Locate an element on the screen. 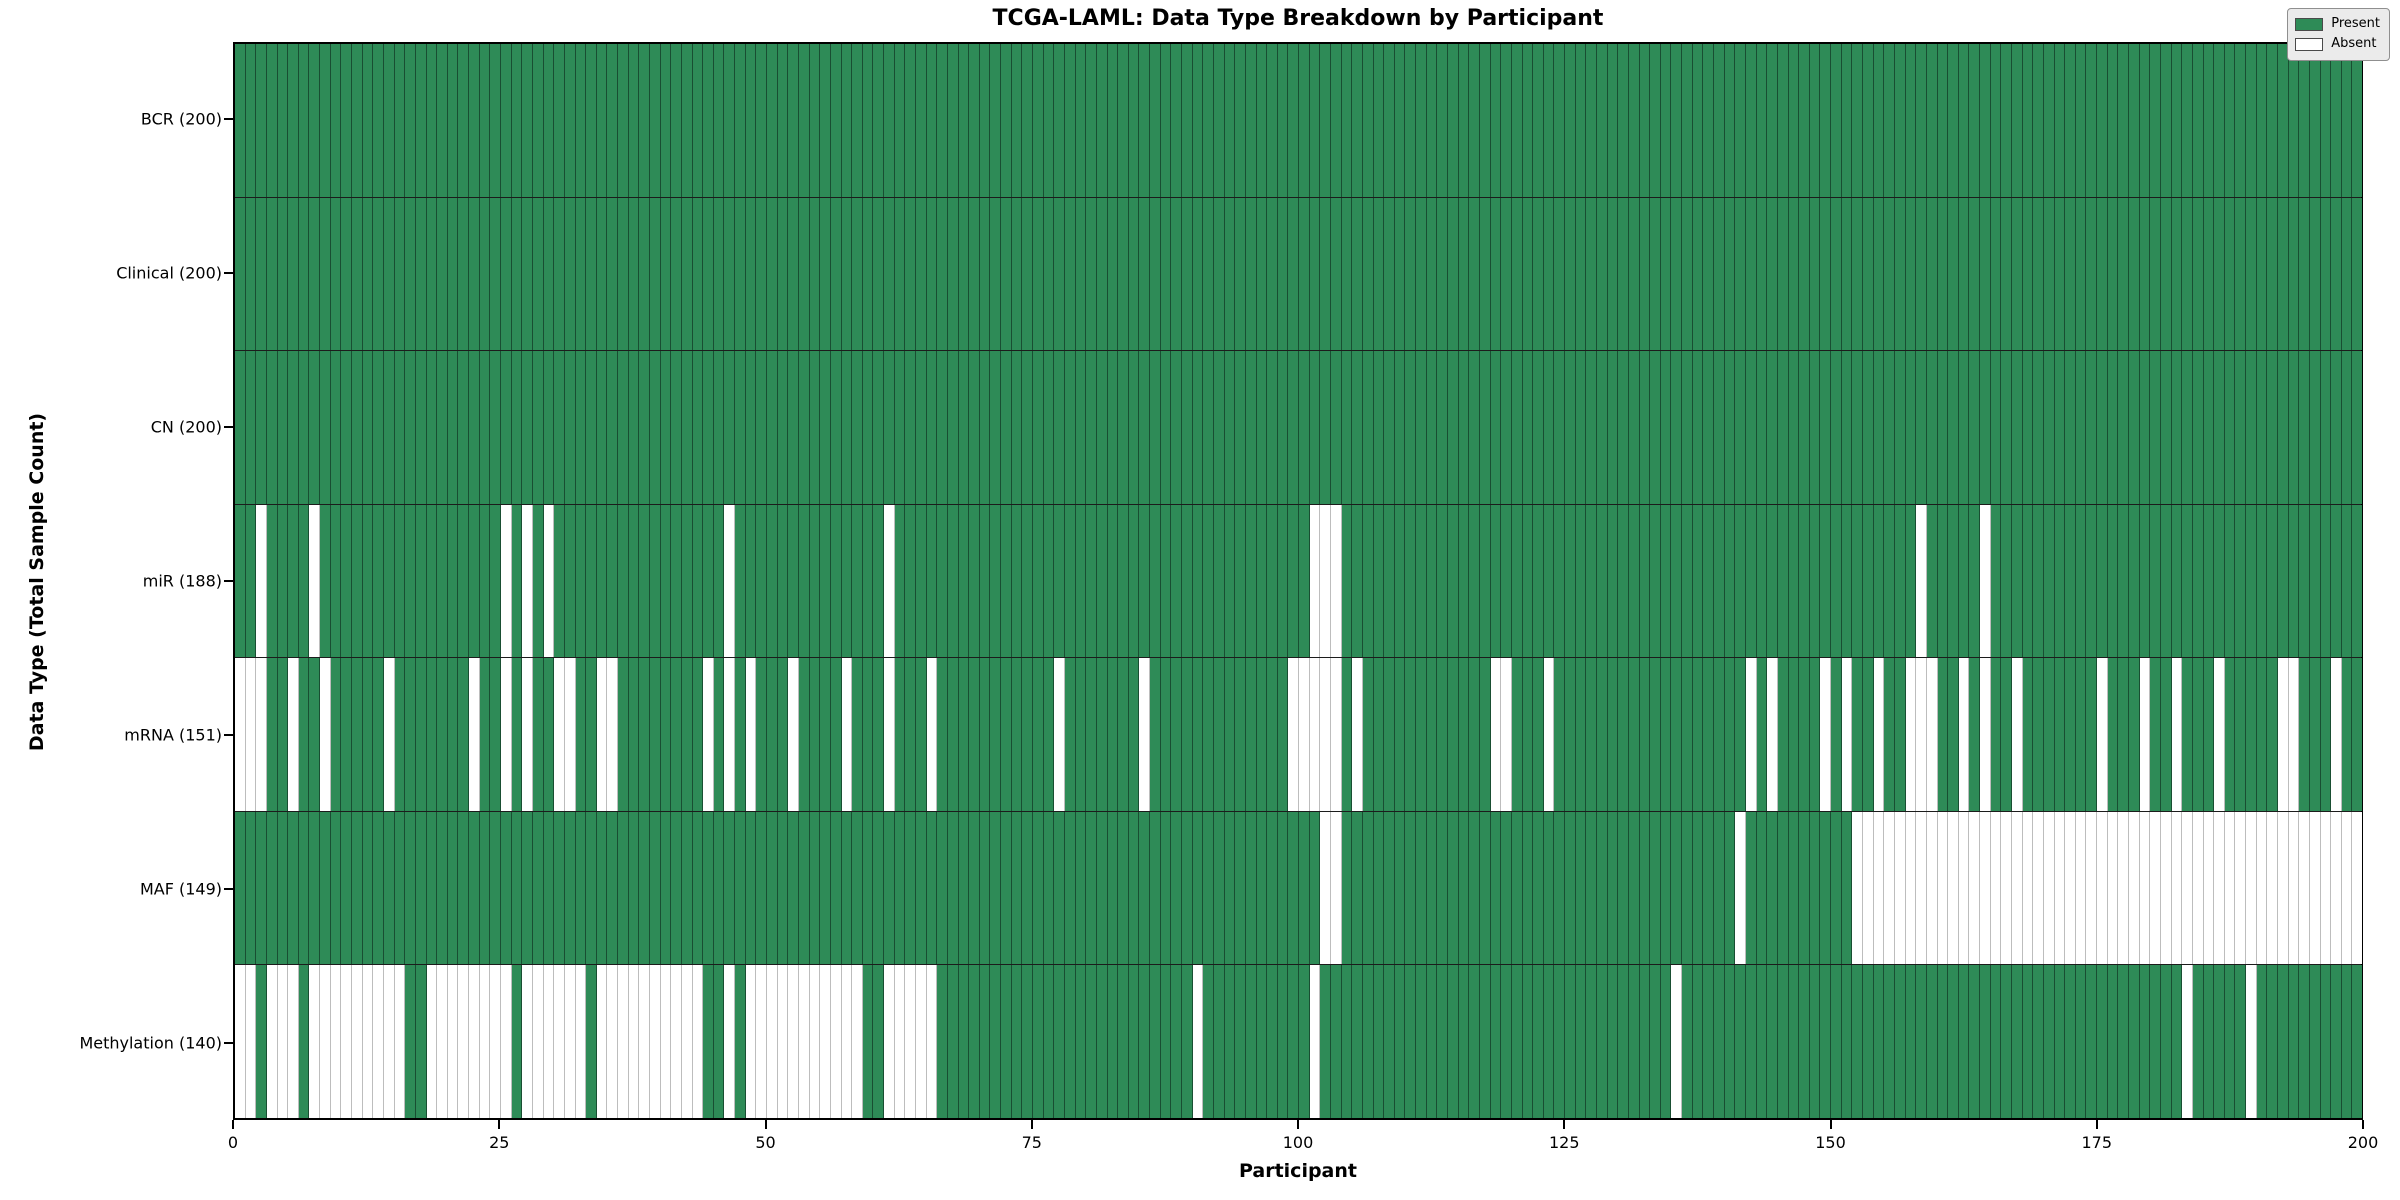  y-tick-mark-clinical is located at coordinates (228, 273).